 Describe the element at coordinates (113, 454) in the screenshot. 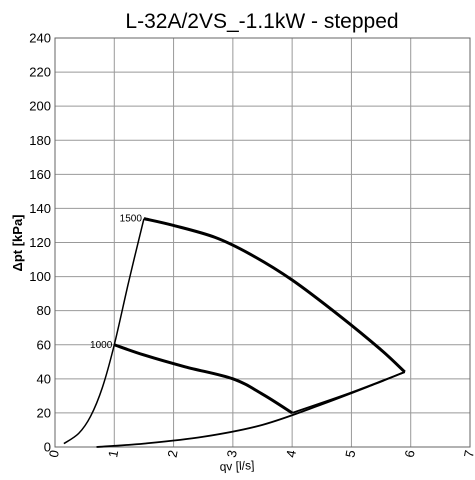

I see `x-tick-label-1: 1` at that location.